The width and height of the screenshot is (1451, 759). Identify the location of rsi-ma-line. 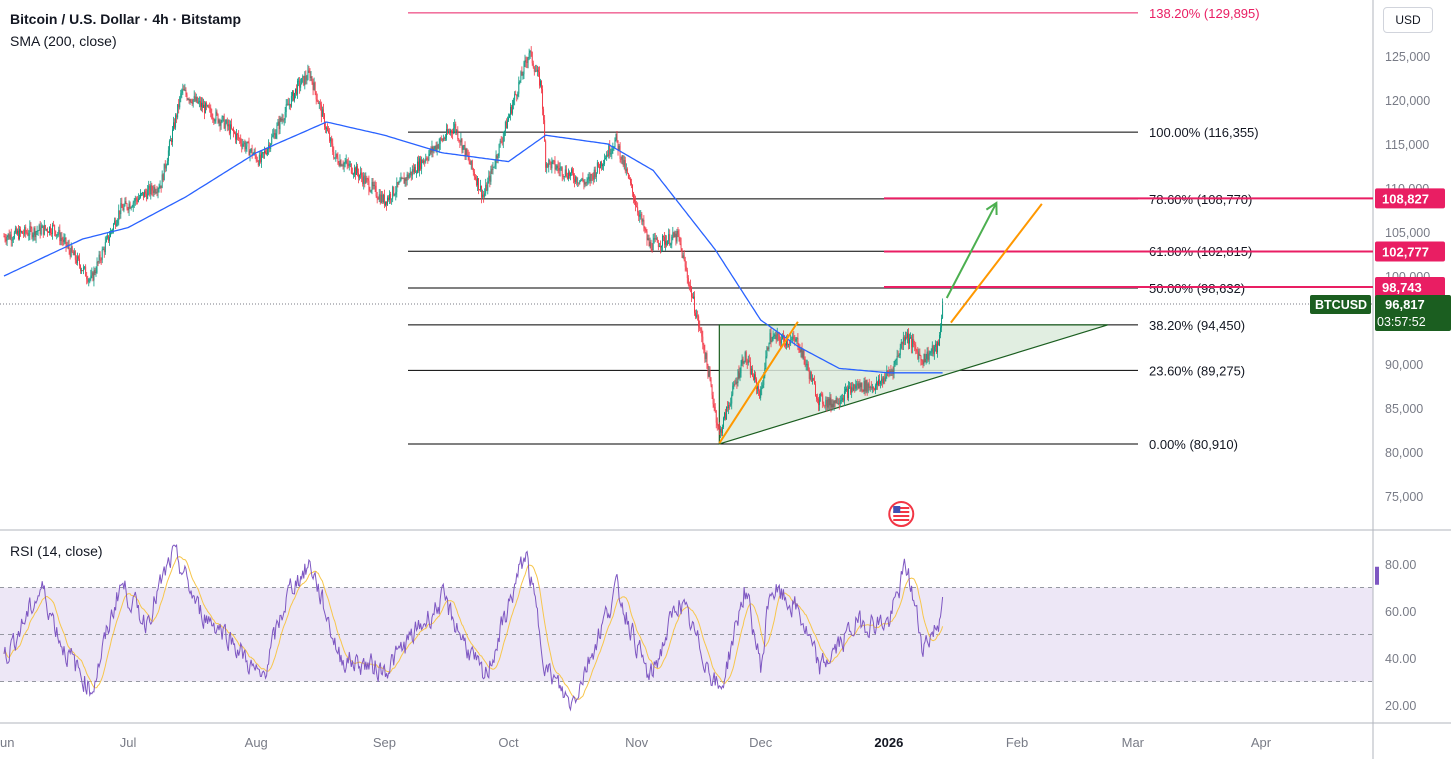
(473, 628).